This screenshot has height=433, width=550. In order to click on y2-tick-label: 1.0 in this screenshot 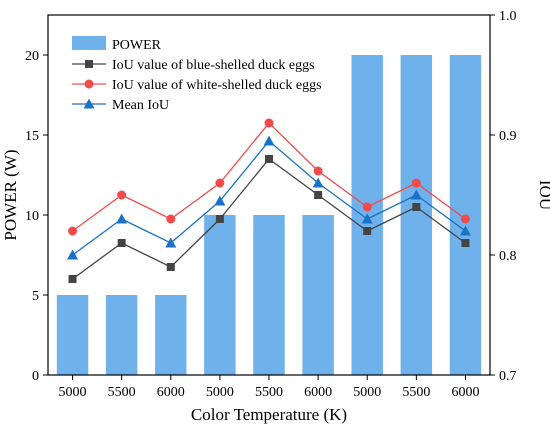, I will do `click(508, 16)`.